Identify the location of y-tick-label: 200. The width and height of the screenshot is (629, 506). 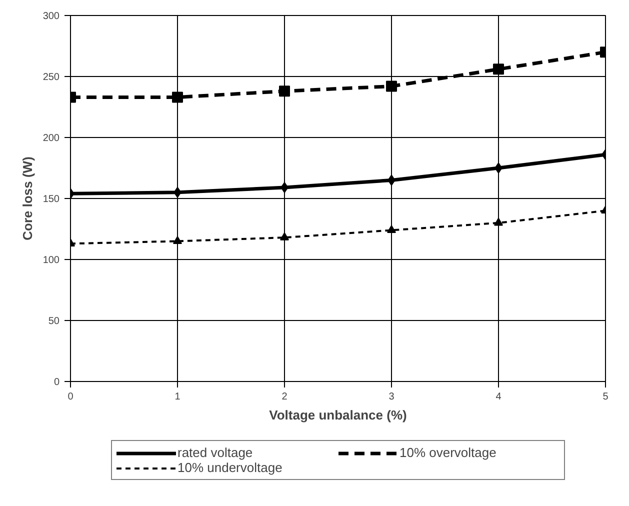
(51, 138).